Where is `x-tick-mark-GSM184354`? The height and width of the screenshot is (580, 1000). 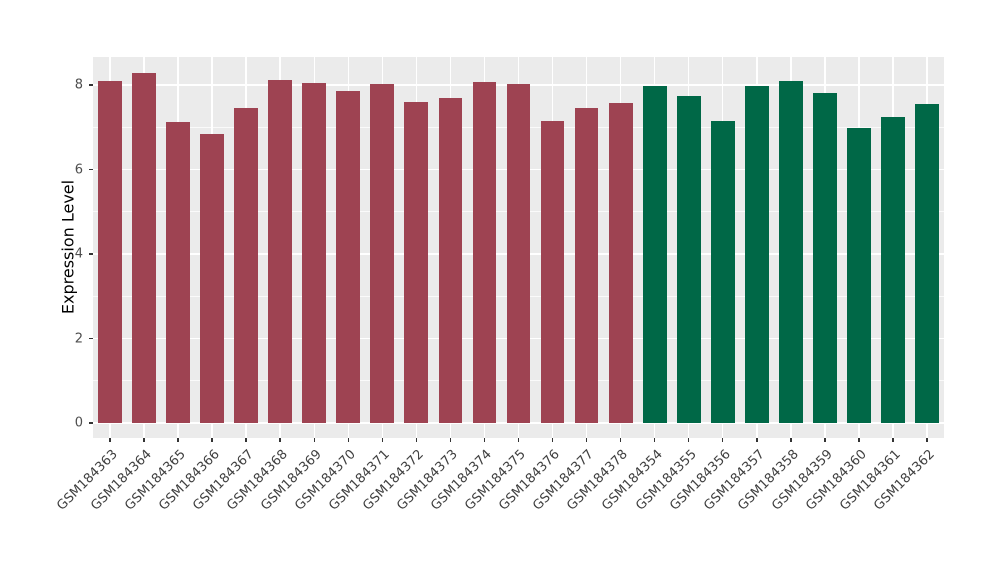
x-tick-mark-GSM184354 is located at coordinates (654, 440).